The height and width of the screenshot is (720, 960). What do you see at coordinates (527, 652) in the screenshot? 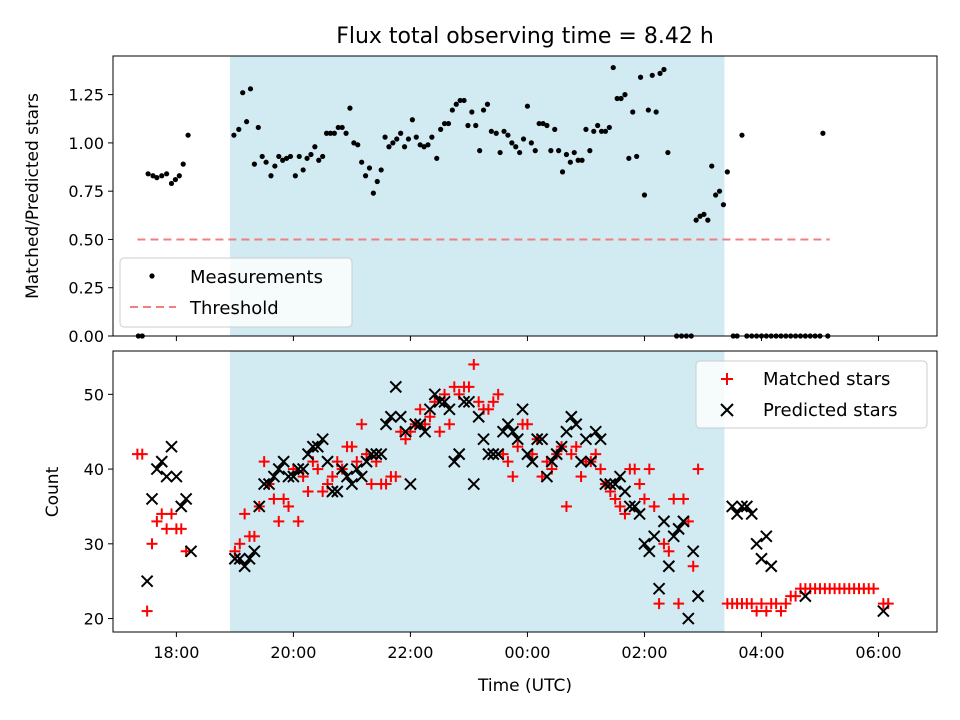
I see `x-tick-label: 00:00` at bounding box center [527, 652].